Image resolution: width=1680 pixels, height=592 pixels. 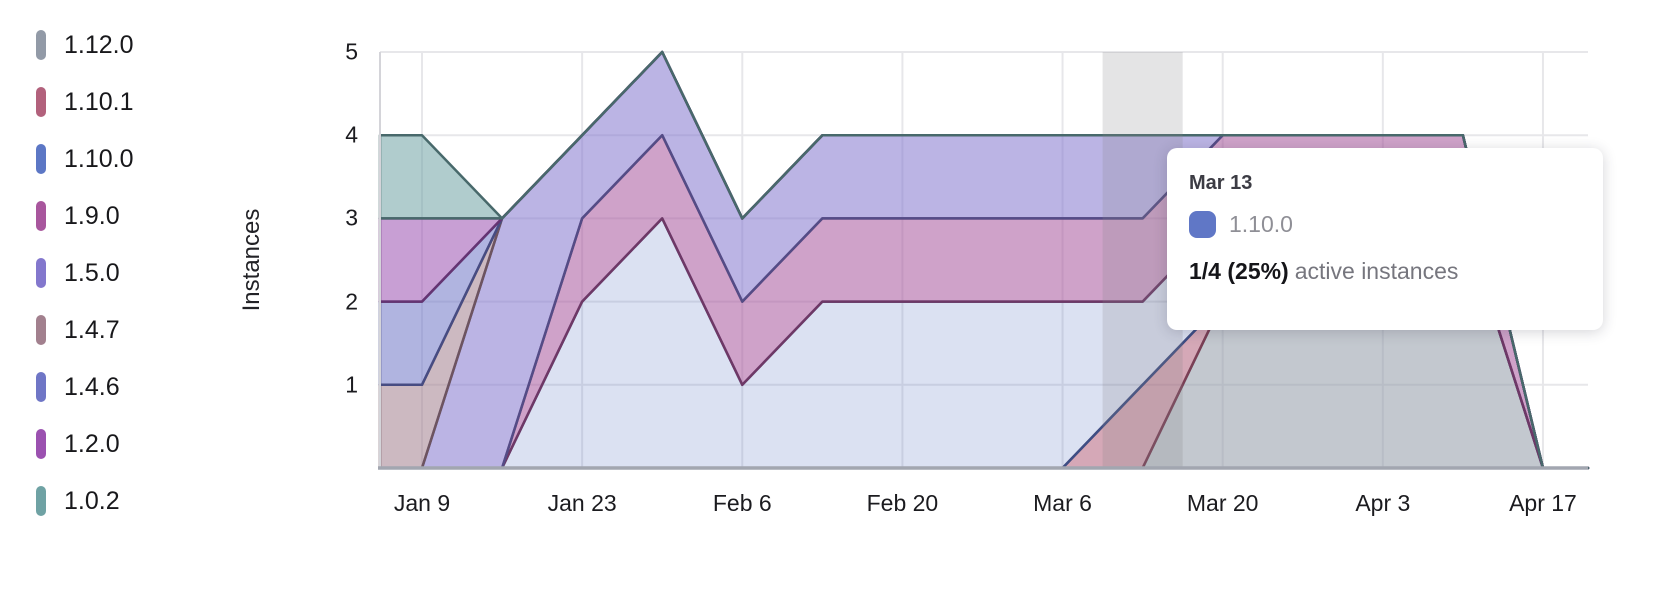 What do you see at coordinates (92, 386) in the screenshot?
I see `legend-item-label: 1.4.6` at bounding box center [92, 386].